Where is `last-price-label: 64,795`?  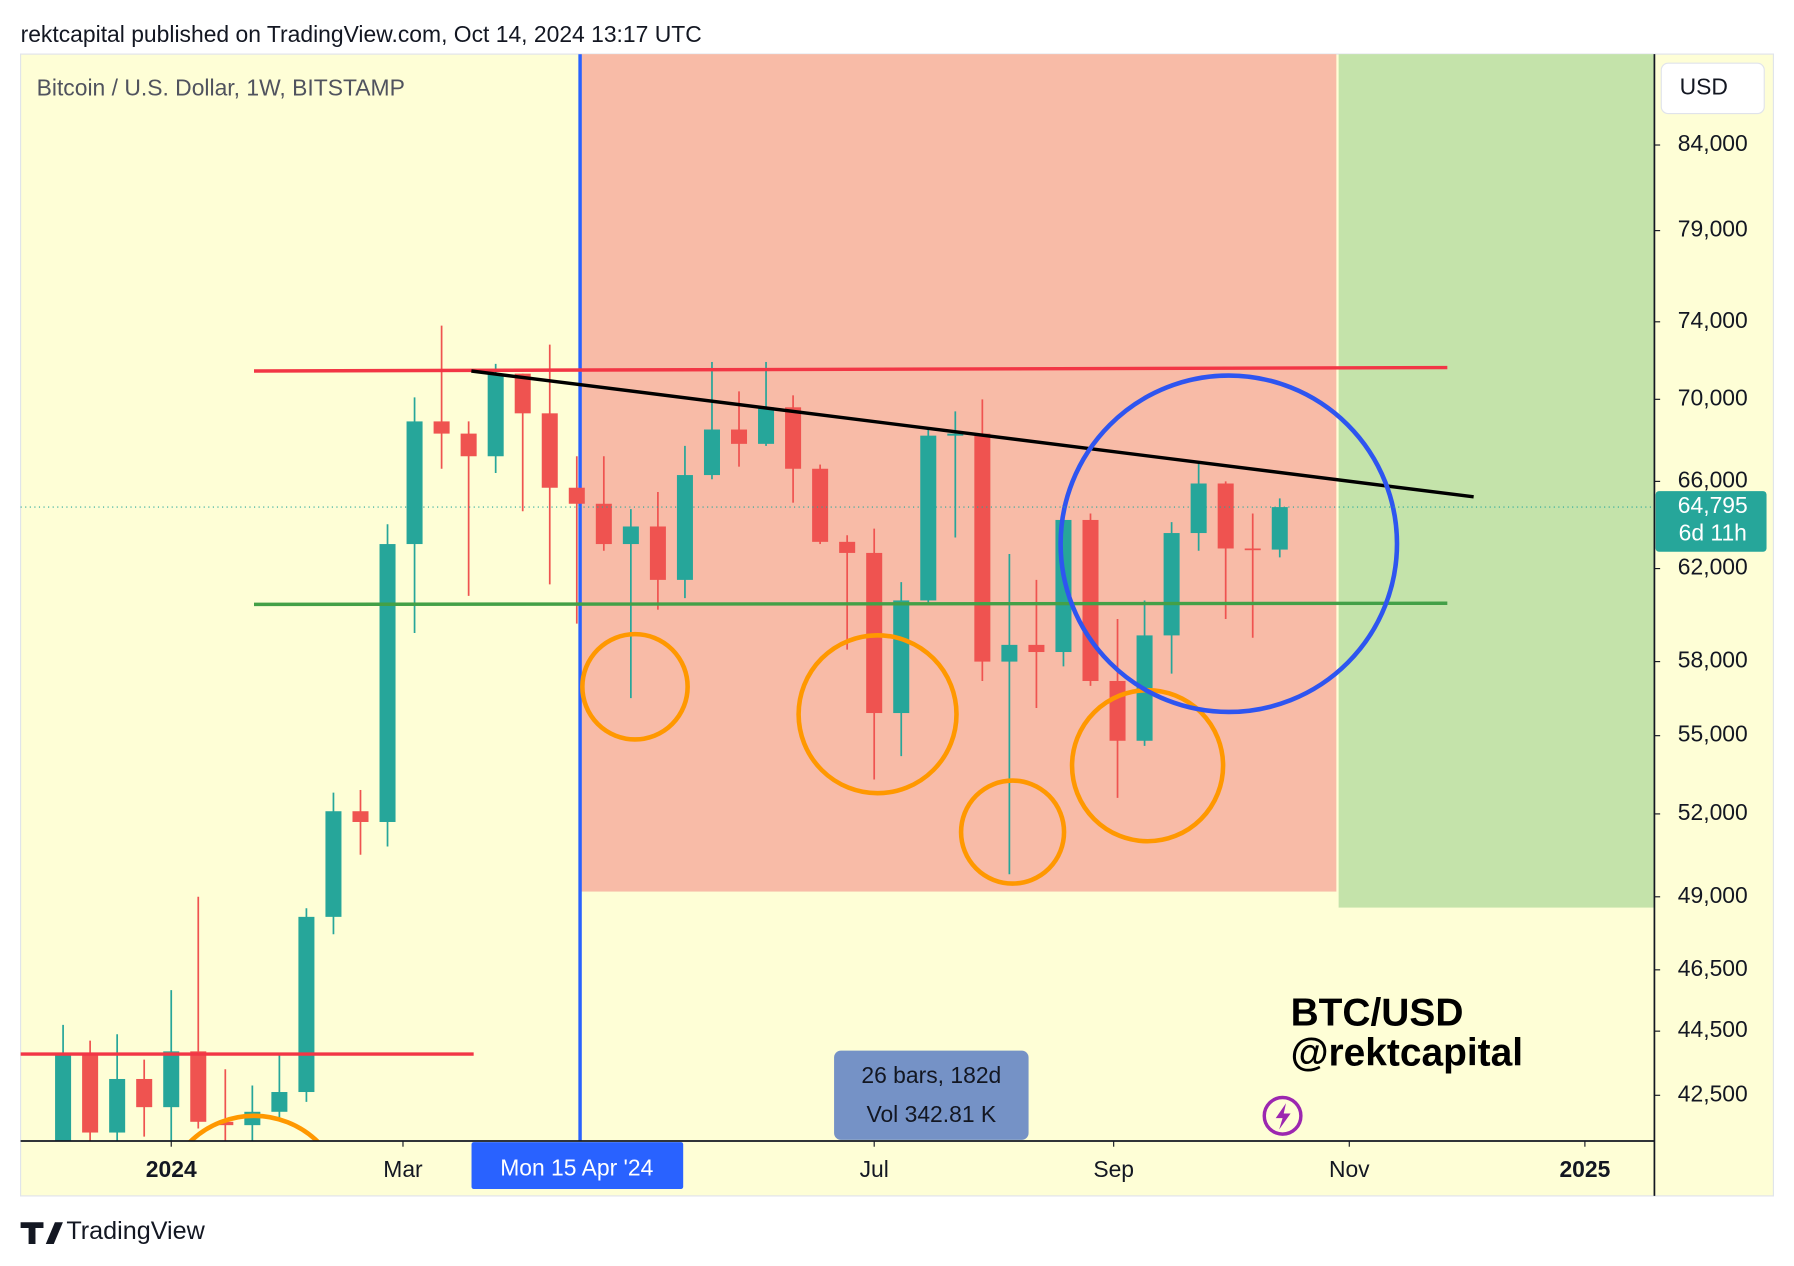 last-price-label: 64,795 is located at coordinates (1713, 505).